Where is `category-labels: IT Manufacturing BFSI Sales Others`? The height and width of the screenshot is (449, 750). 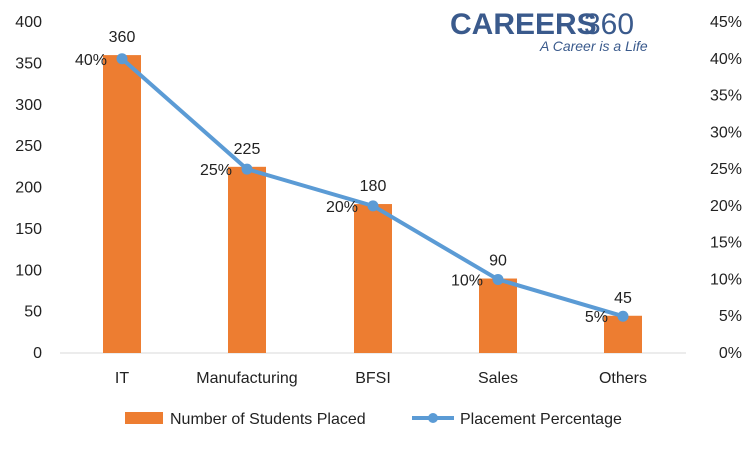
category-labels: IT Manufacturing BFSI Sales Others is located at coordinates (381, 378).